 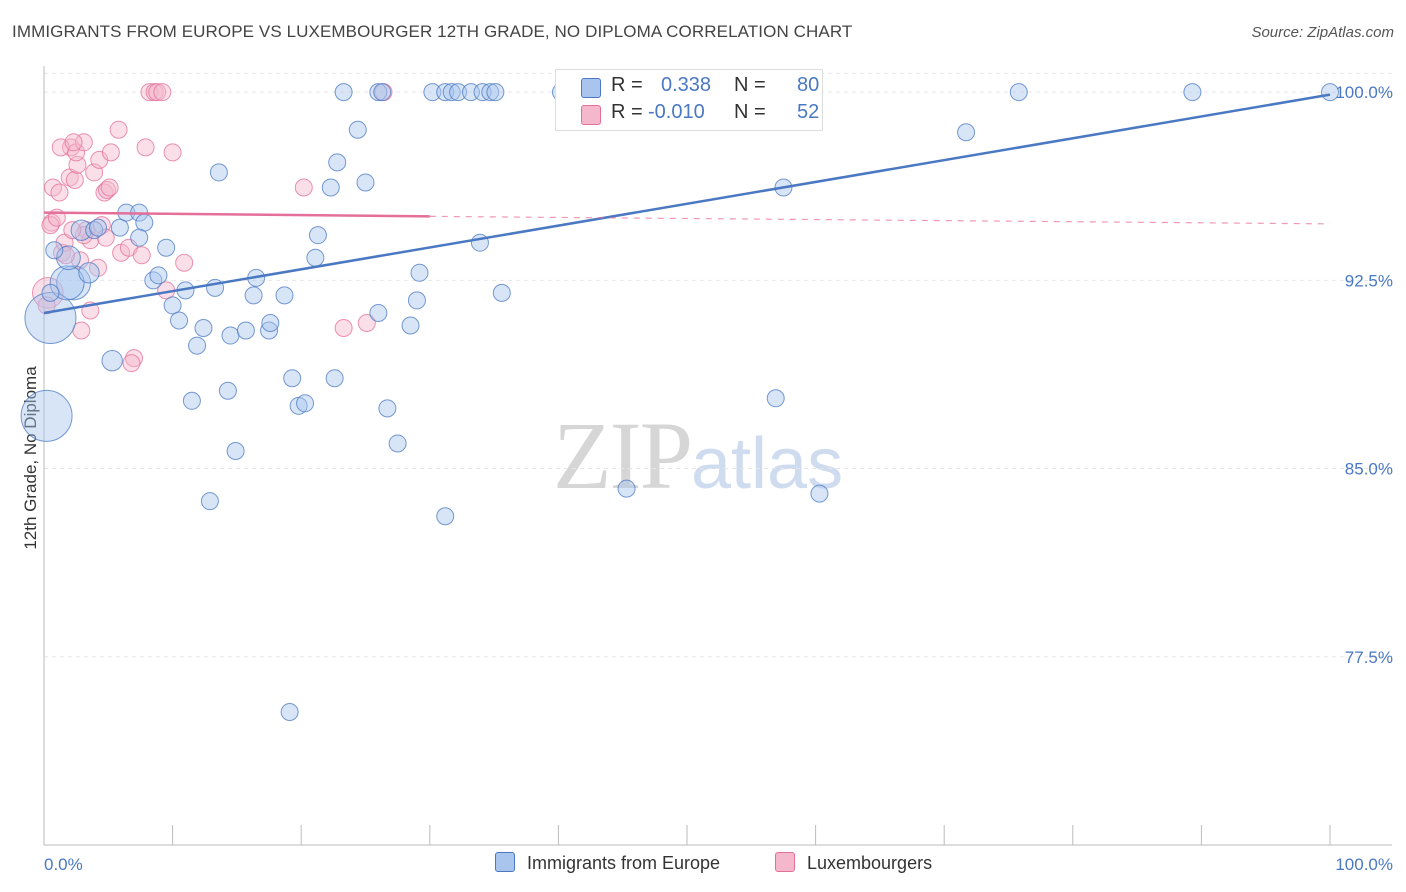 I want to click on x-tick-label-min: 0.0%, so click(x=63, y=864).